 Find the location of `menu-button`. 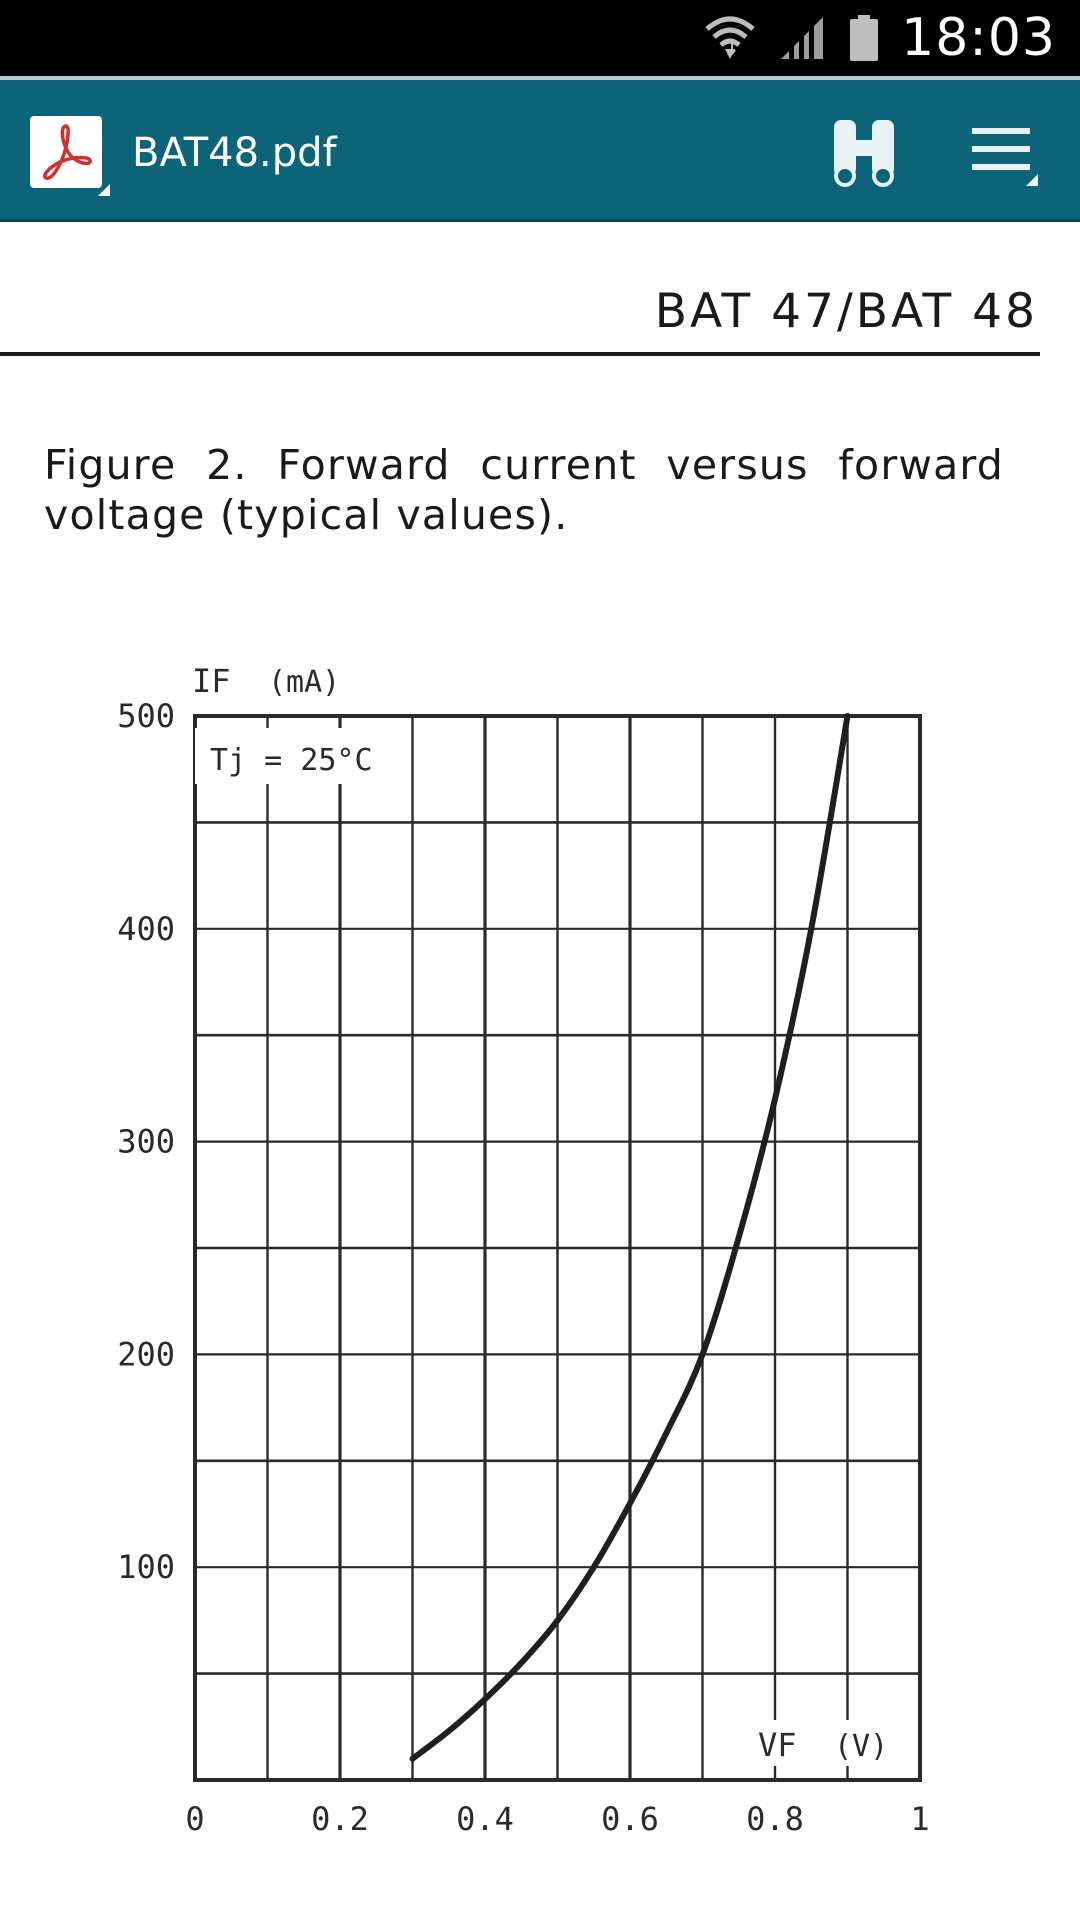

menu-button is located at coordinates (1006, 154).